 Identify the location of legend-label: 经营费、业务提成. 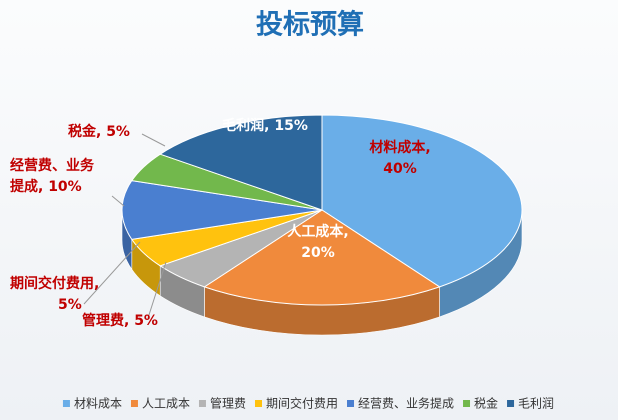
(406, 403).